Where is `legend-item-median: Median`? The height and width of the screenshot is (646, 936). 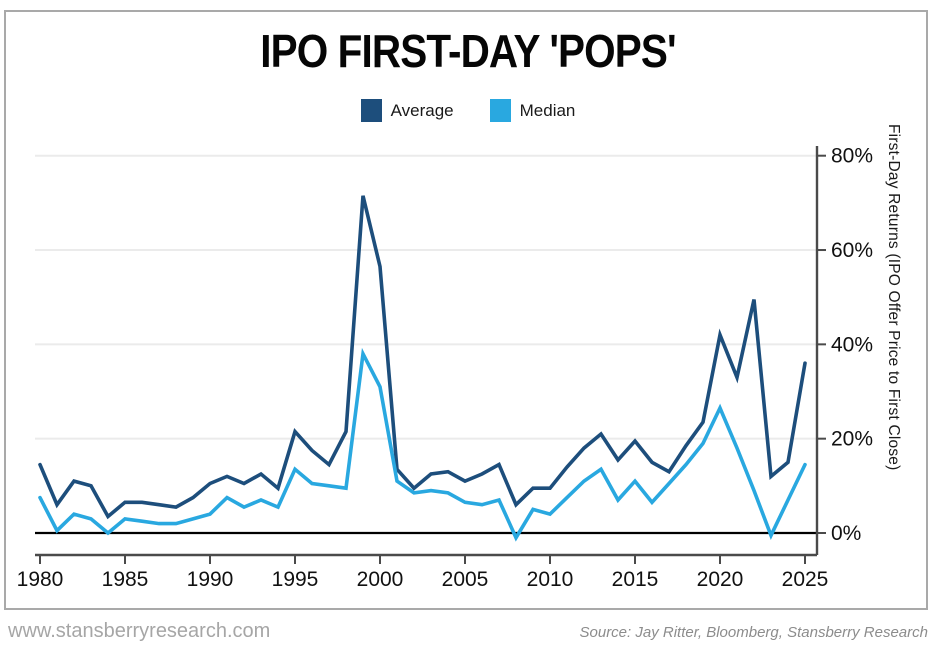
legend-item-median: Median is located at coordinates (532, 110).